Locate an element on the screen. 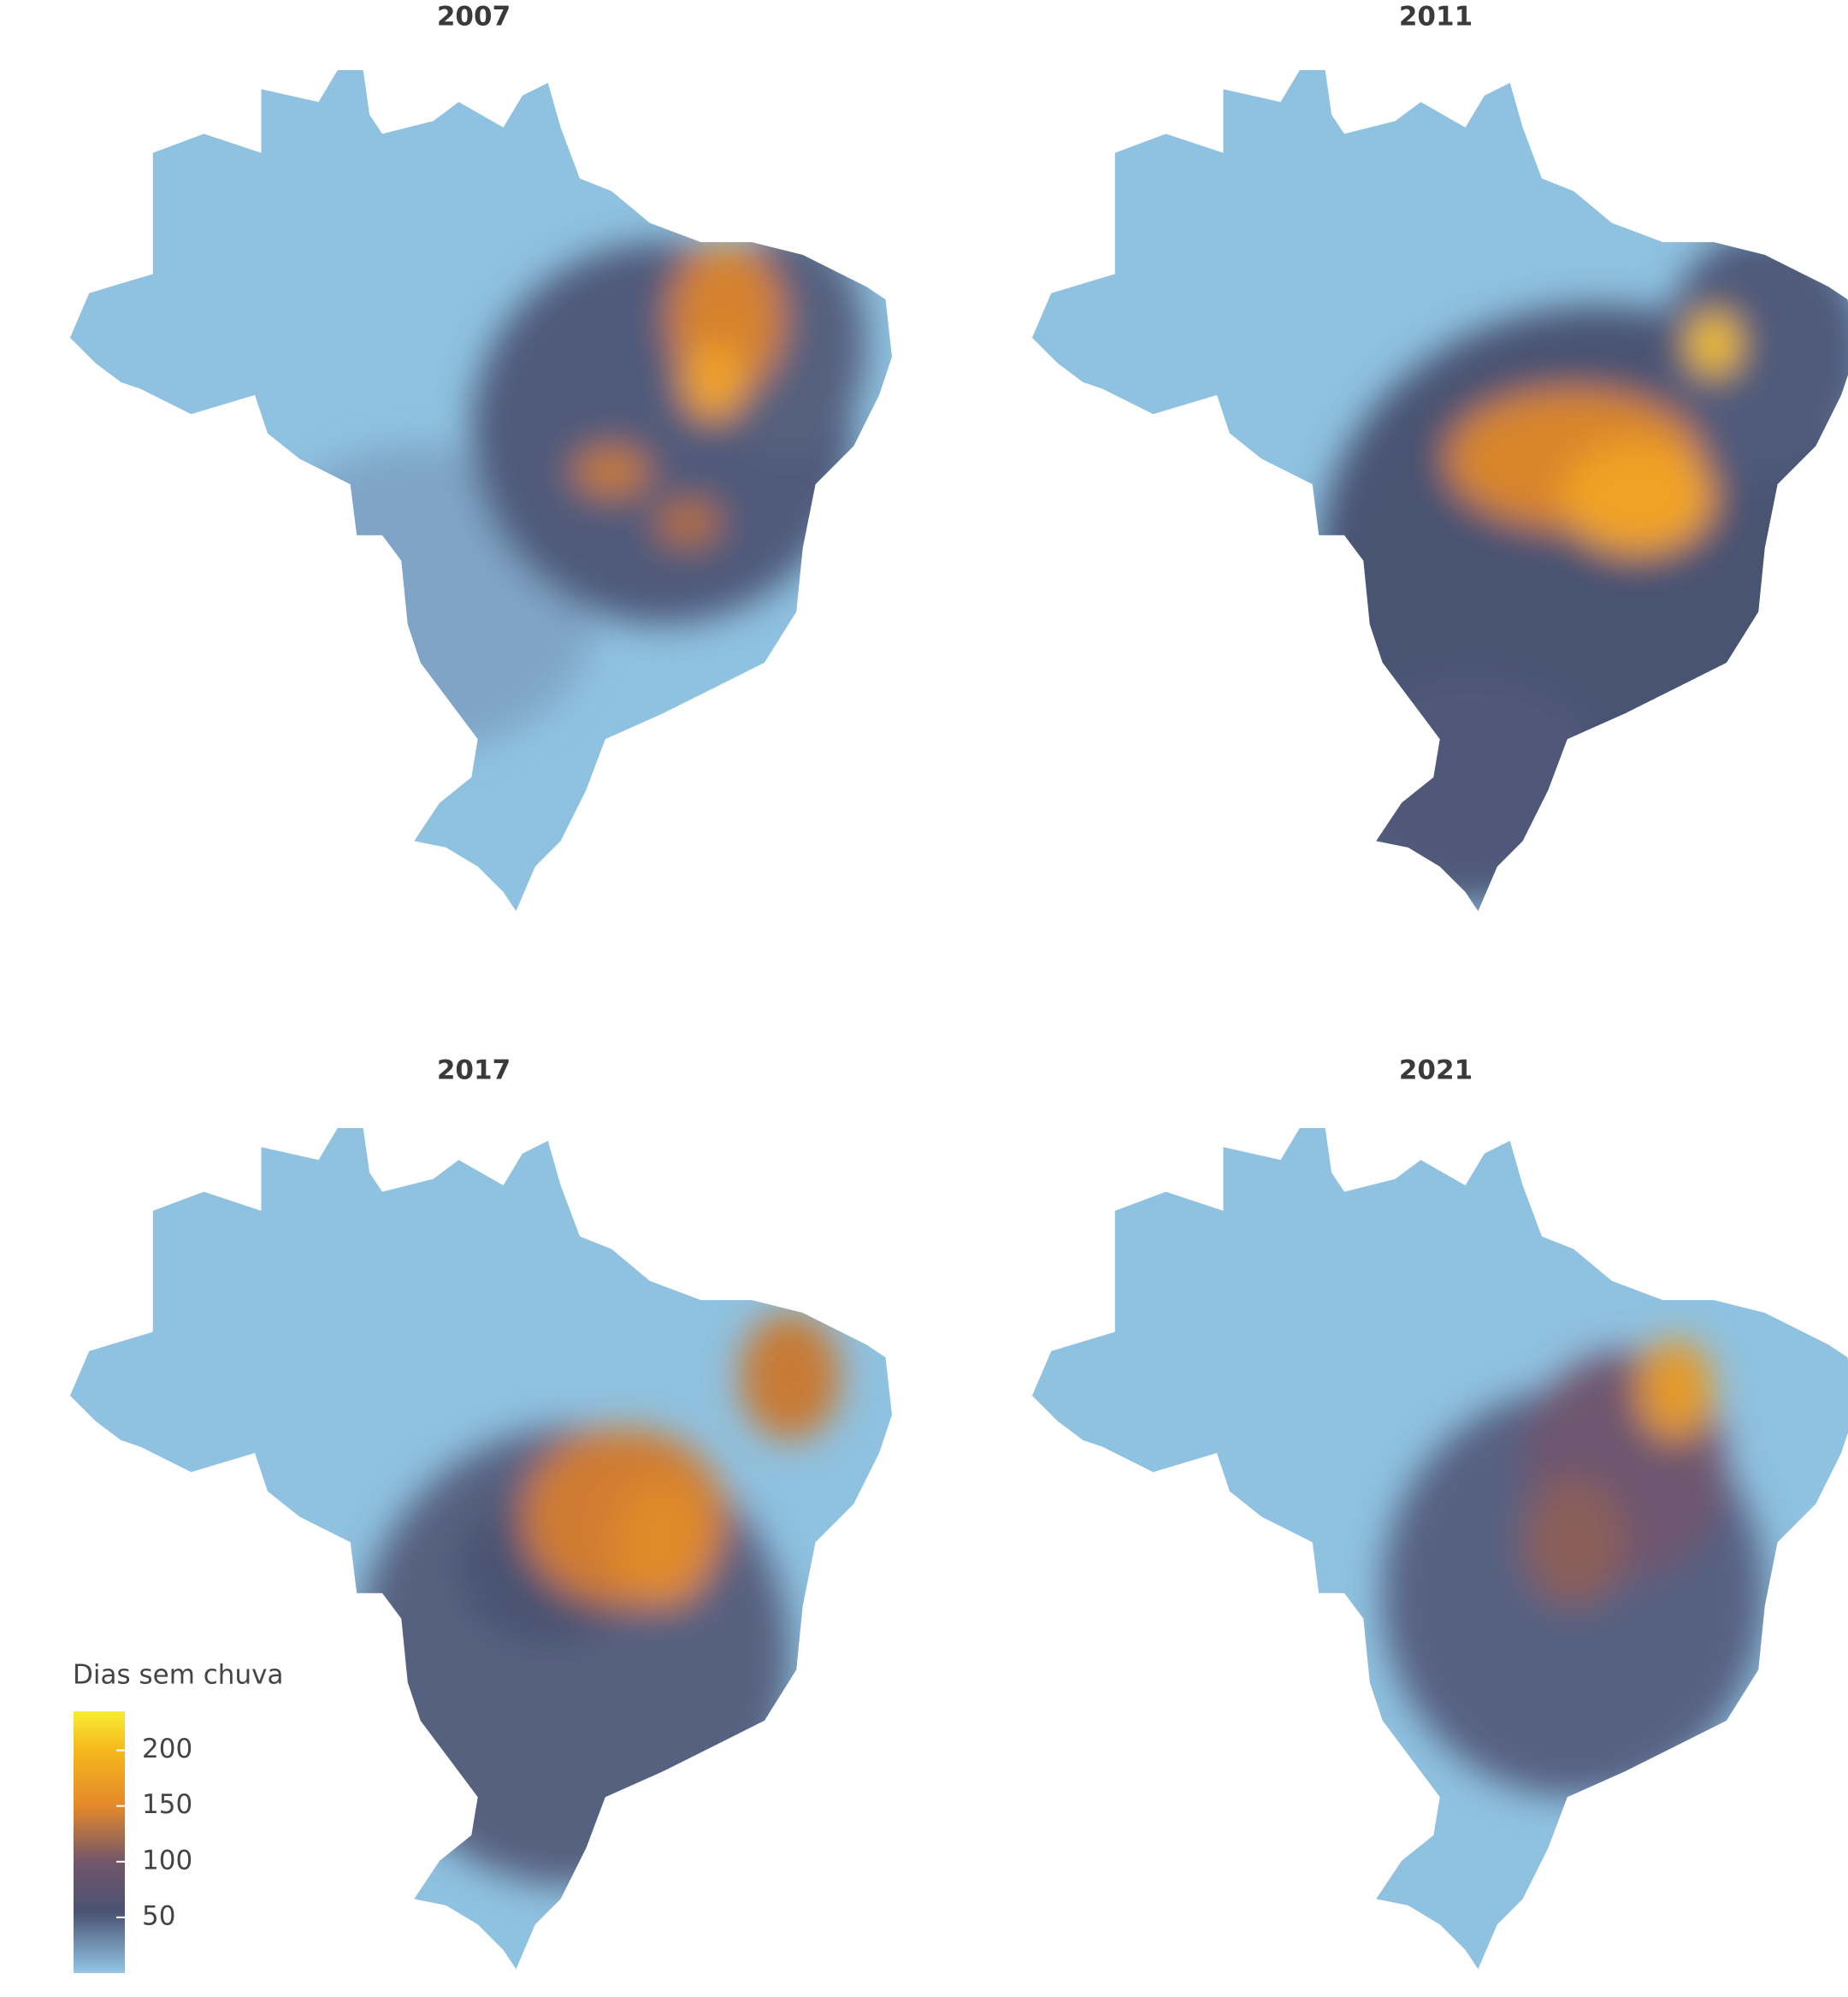 This screenshot has height=1997, width=1848. tick-label: 50 is located at coordinates (158, 1915).